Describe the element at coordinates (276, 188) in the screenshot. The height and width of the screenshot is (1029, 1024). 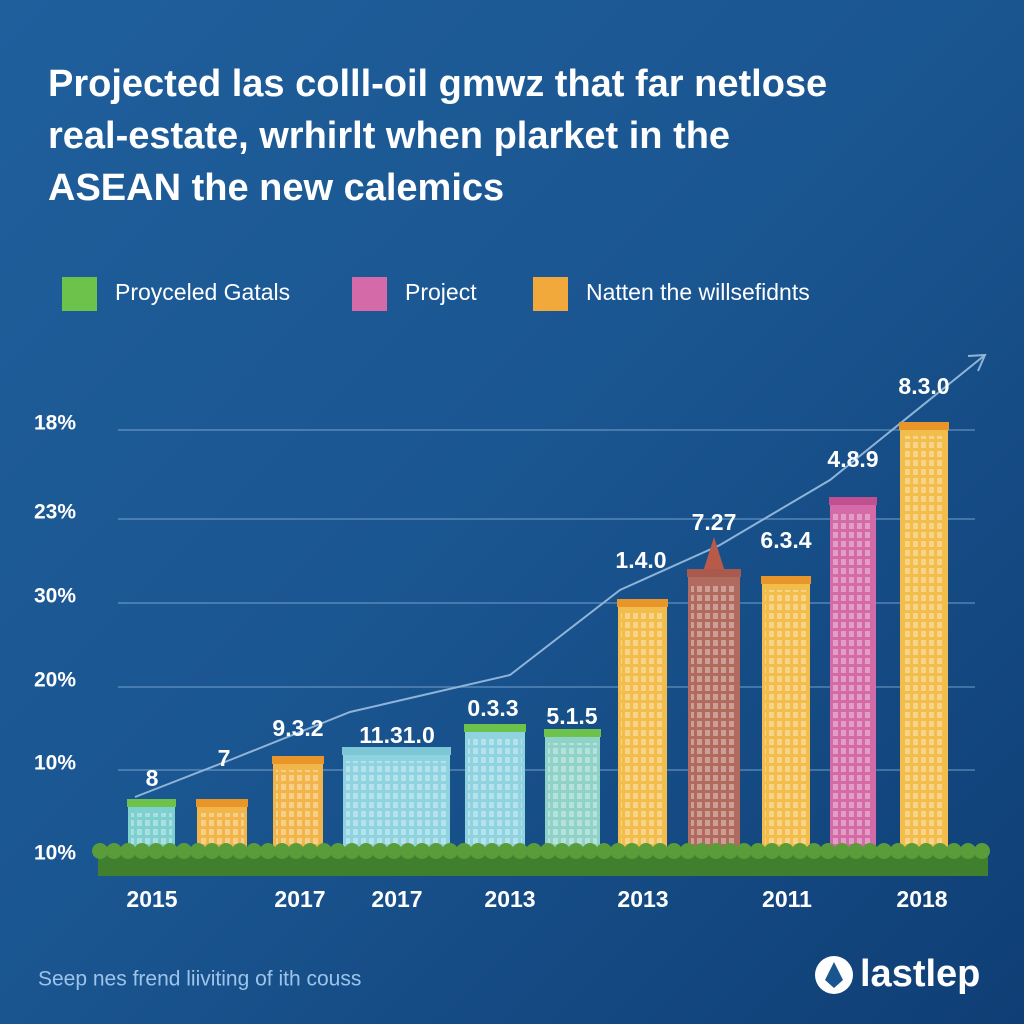
I see `title-line: ASEAN the new calemics` at that location.